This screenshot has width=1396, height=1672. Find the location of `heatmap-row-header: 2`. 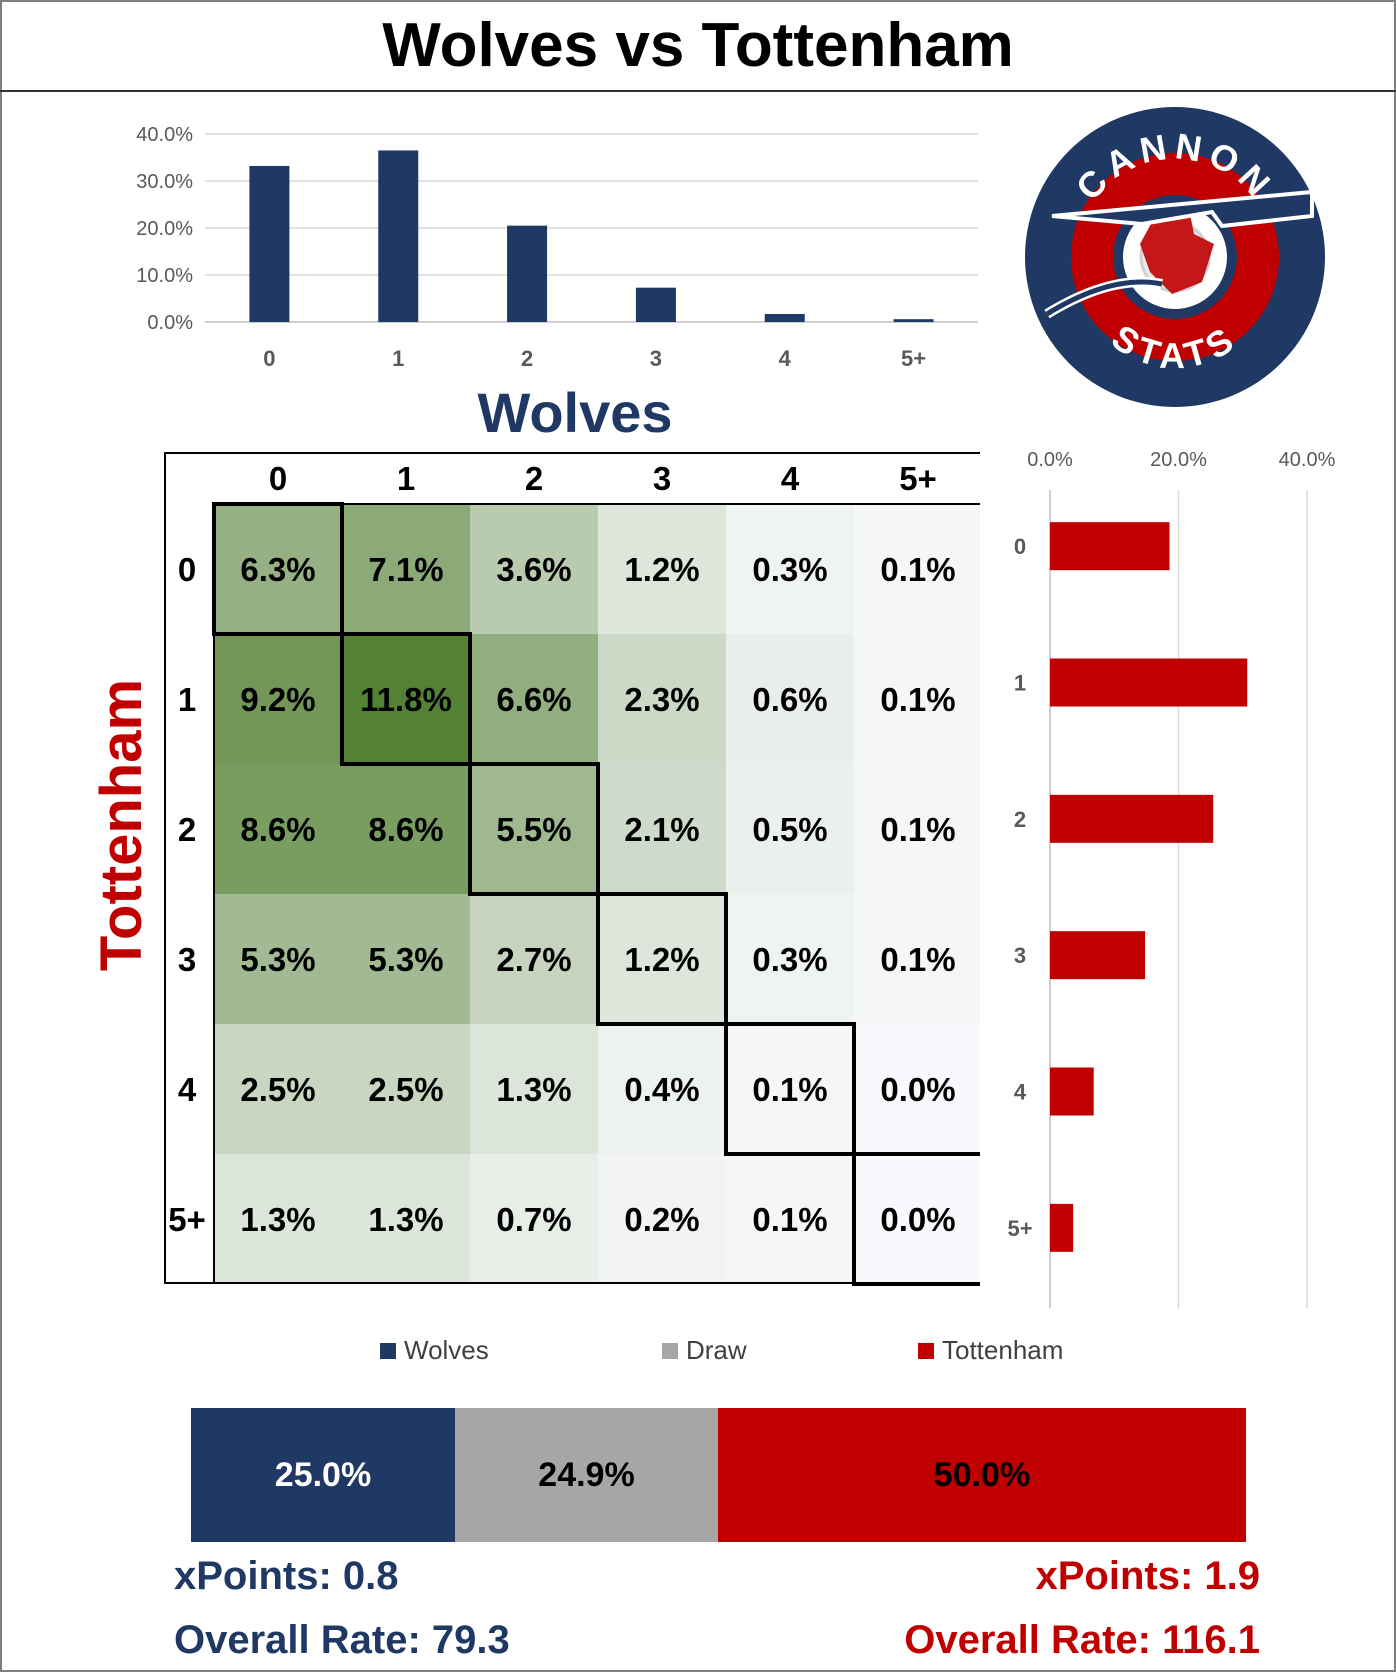

heatmap-row-header: 2 is located at coordinates (187, 829).